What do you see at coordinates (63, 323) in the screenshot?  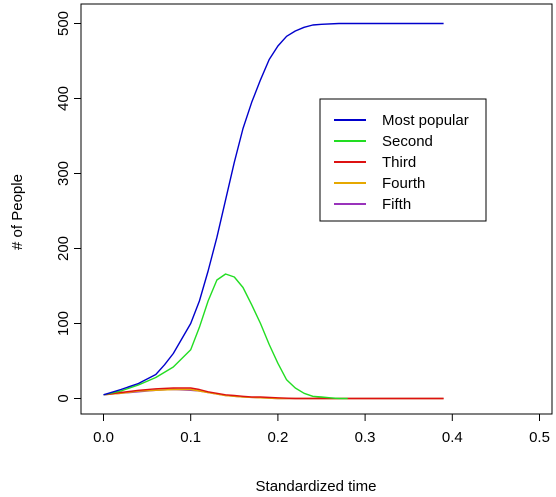 I see `y-tick-label: 100` at bounding box center [63, 323].